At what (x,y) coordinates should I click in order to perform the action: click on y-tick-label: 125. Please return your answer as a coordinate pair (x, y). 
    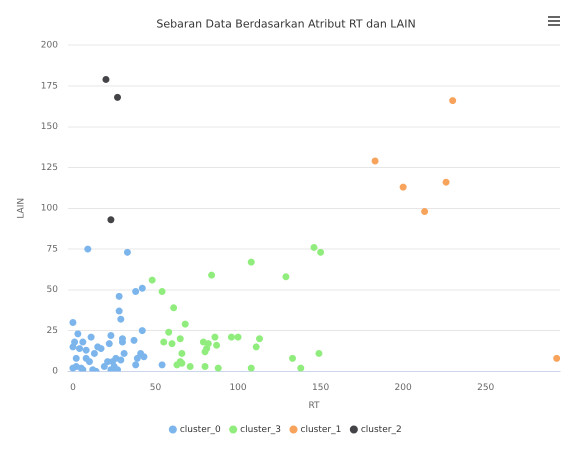
    Looking at the image, I should click on (49, 167).